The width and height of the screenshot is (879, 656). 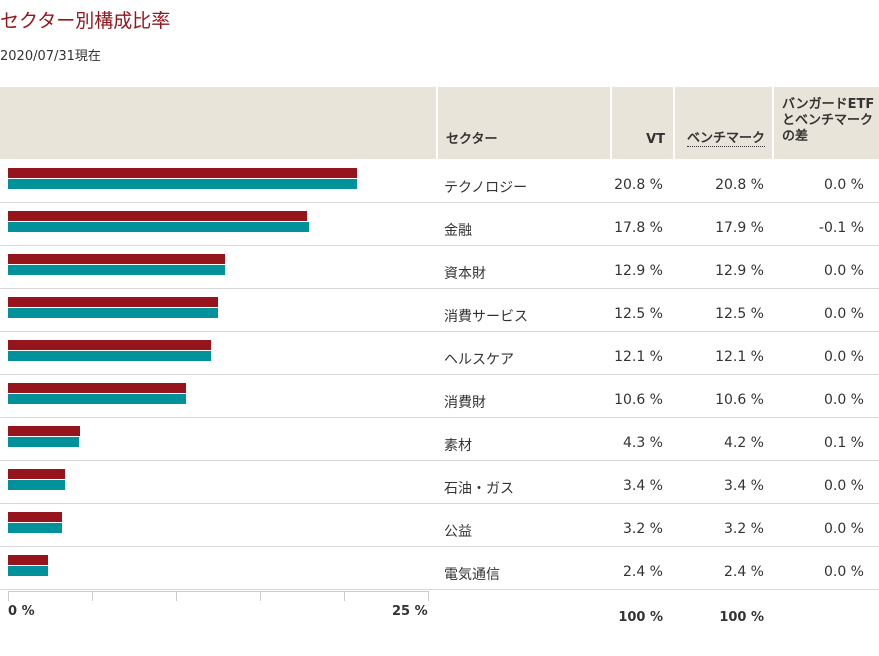 What do you see at coordinates (642, 572) in the screenshot?
I see `vt-value: 2.4 %` at bounding box center [642, 572].